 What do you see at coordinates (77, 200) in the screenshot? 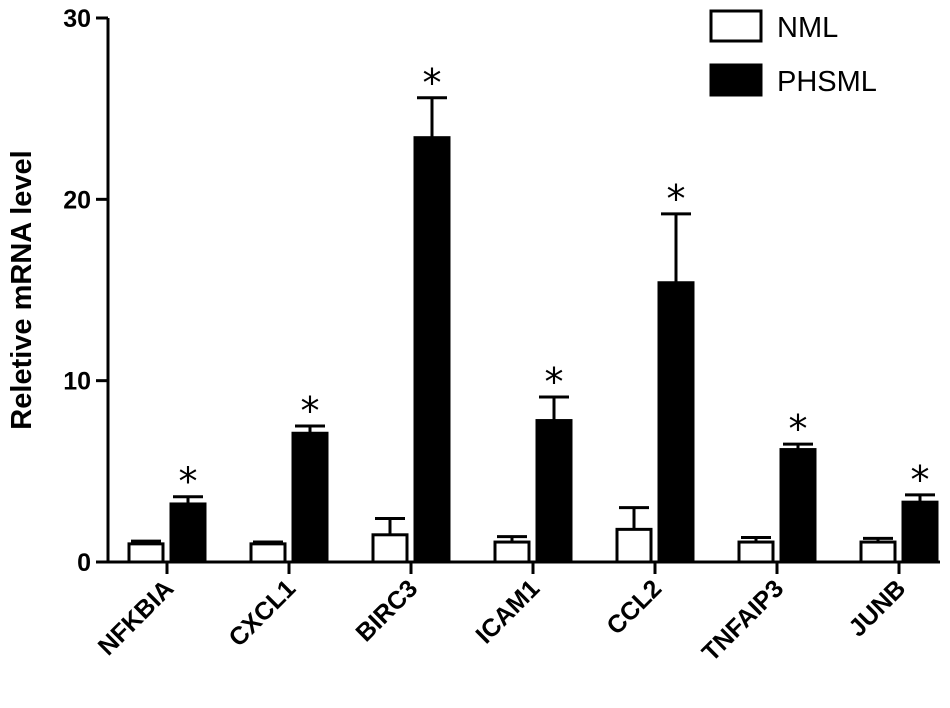
I see `y-tick-label: 20` at bounding box center [77, 200].